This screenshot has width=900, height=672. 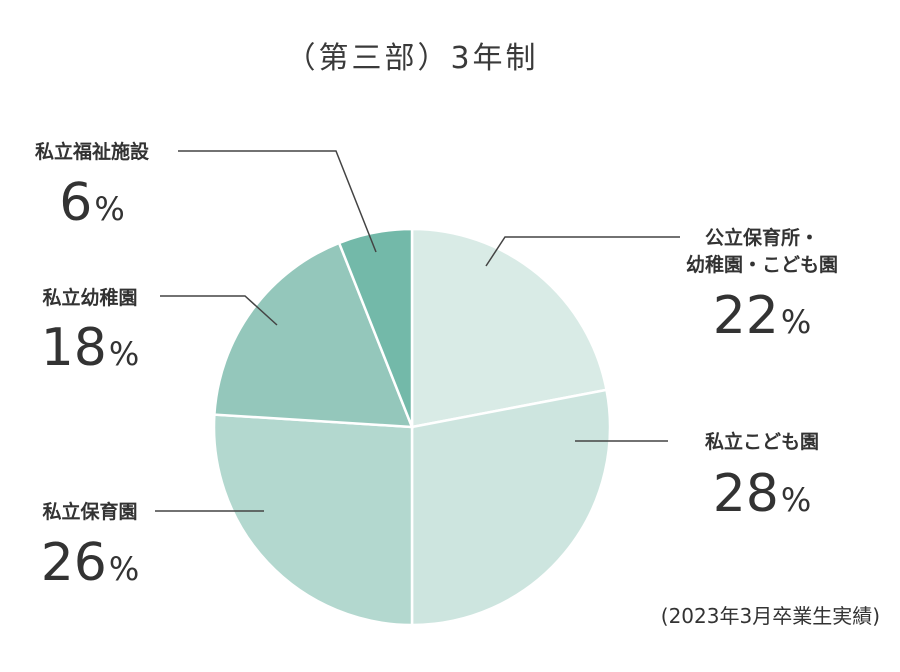 What do you see at coordinates (90, 563) in the screenshot?
I see `slice-value: 26%` at bounding box center [90, 563].